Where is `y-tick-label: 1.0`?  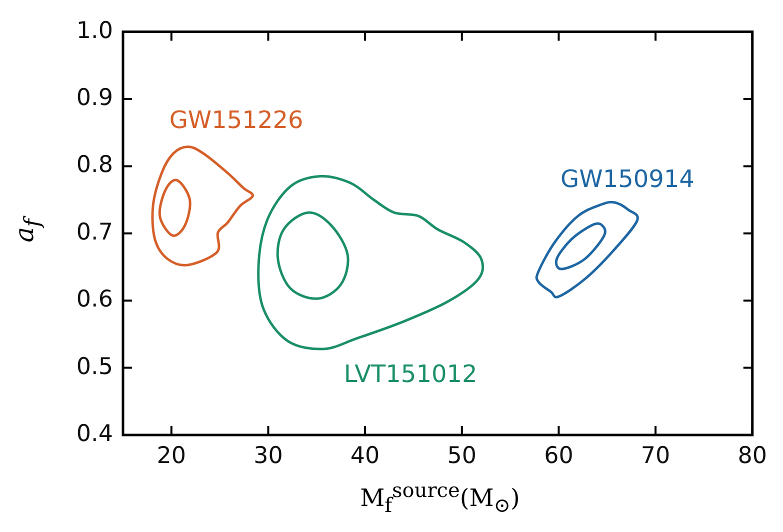
y-tick-label: 1.0 is located at coordinates (94, 31).